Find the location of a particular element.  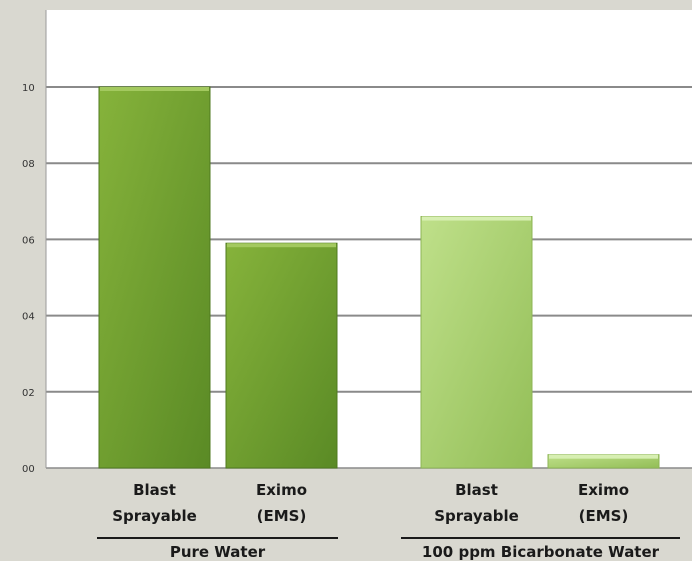

group-label: 100 ppm Bicarbonate Water is located at coordinates (541, 552).